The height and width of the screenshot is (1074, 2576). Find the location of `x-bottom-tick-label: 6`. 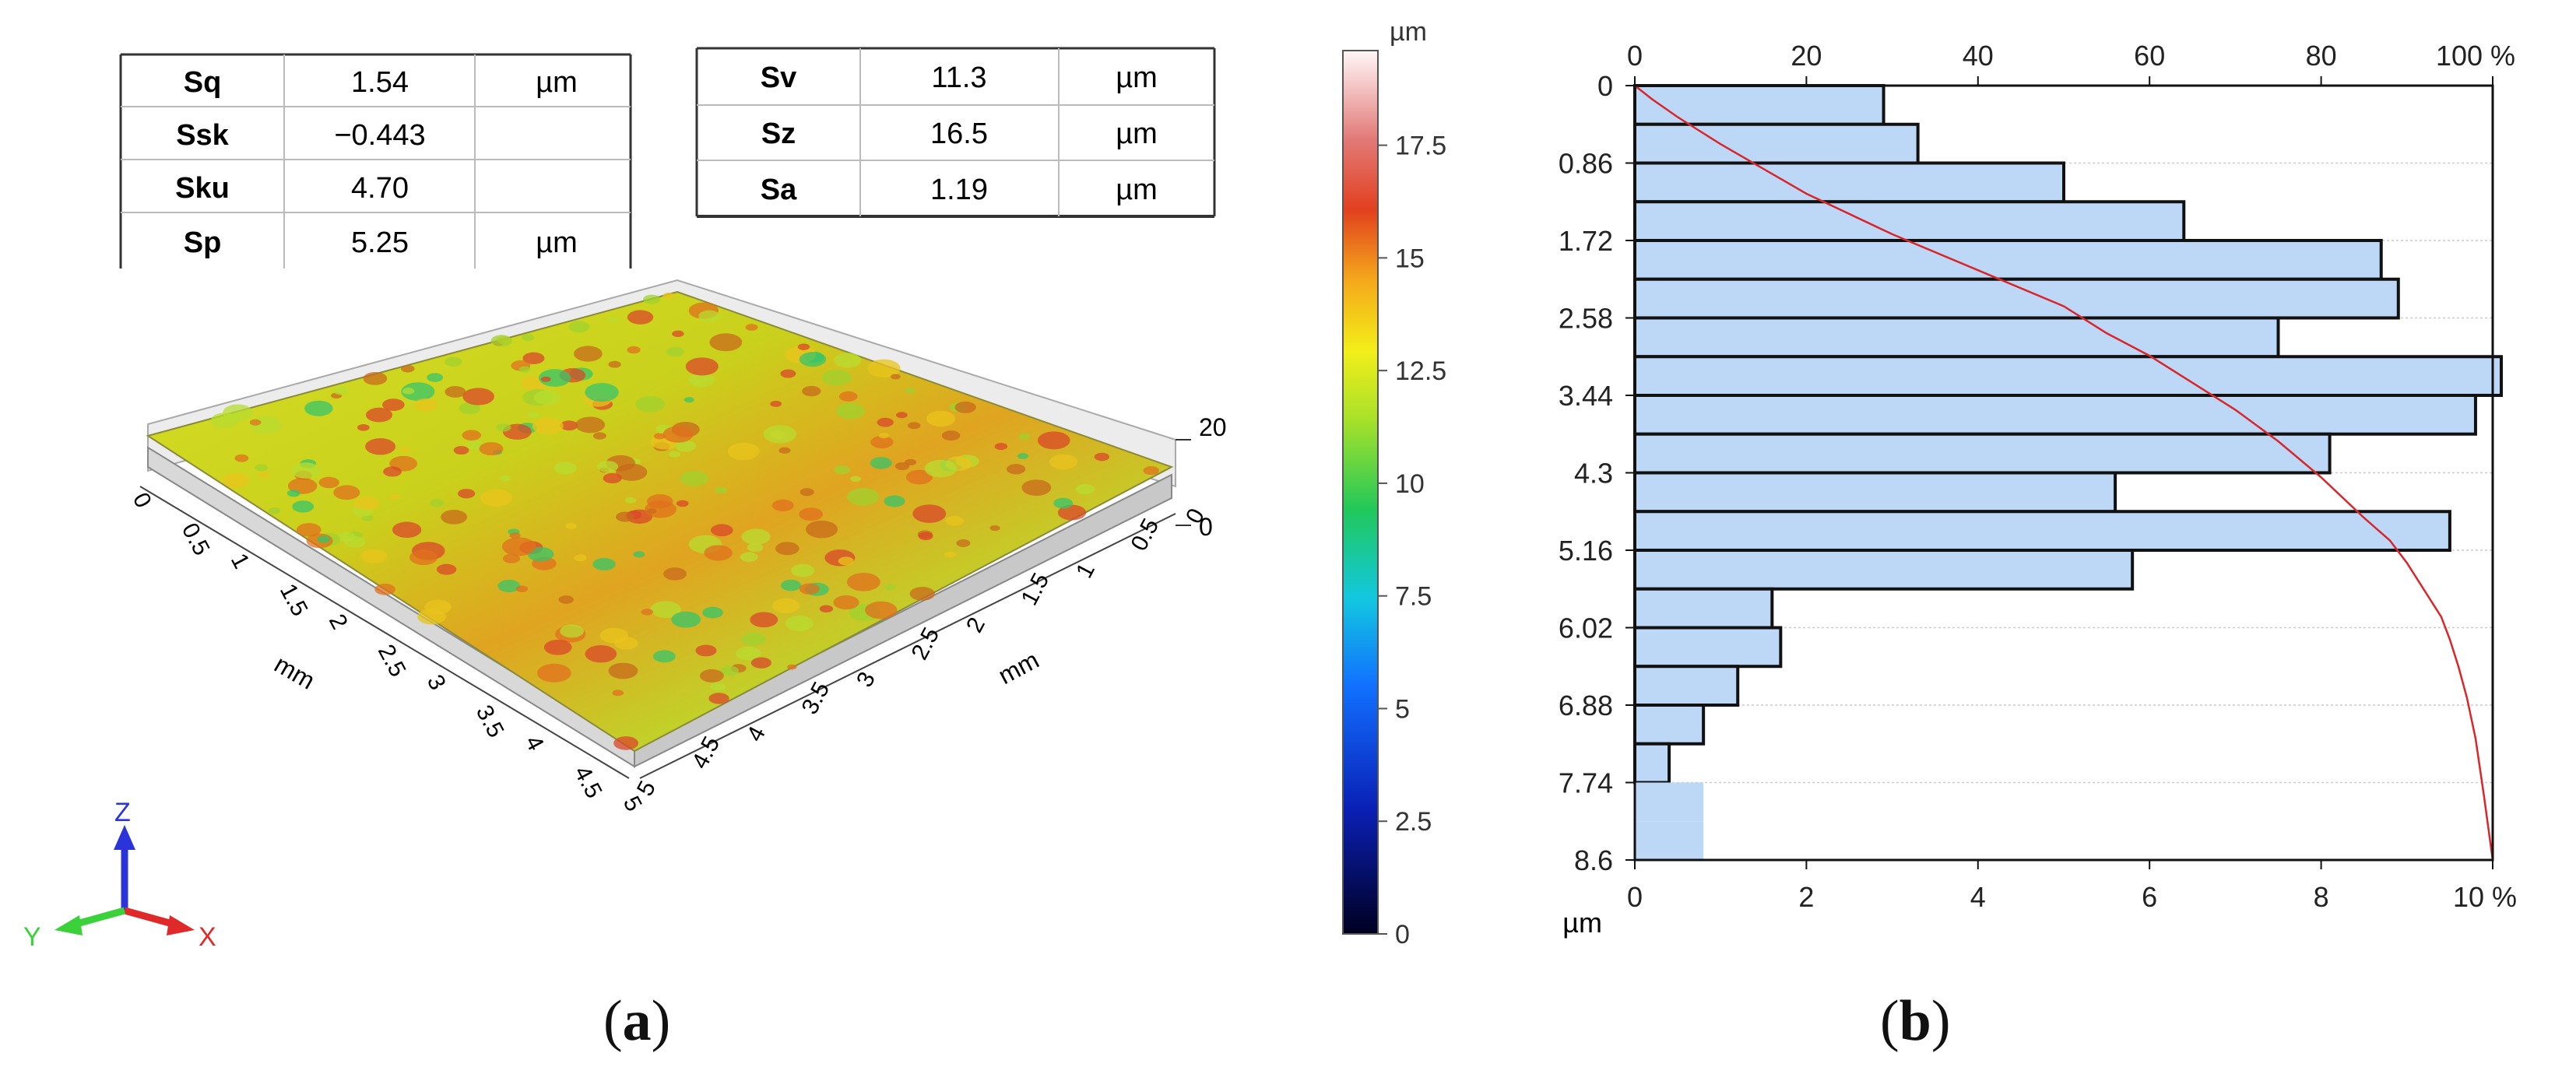

x-bottom-tick-label: 6 is located at coordinates (2150, 897).